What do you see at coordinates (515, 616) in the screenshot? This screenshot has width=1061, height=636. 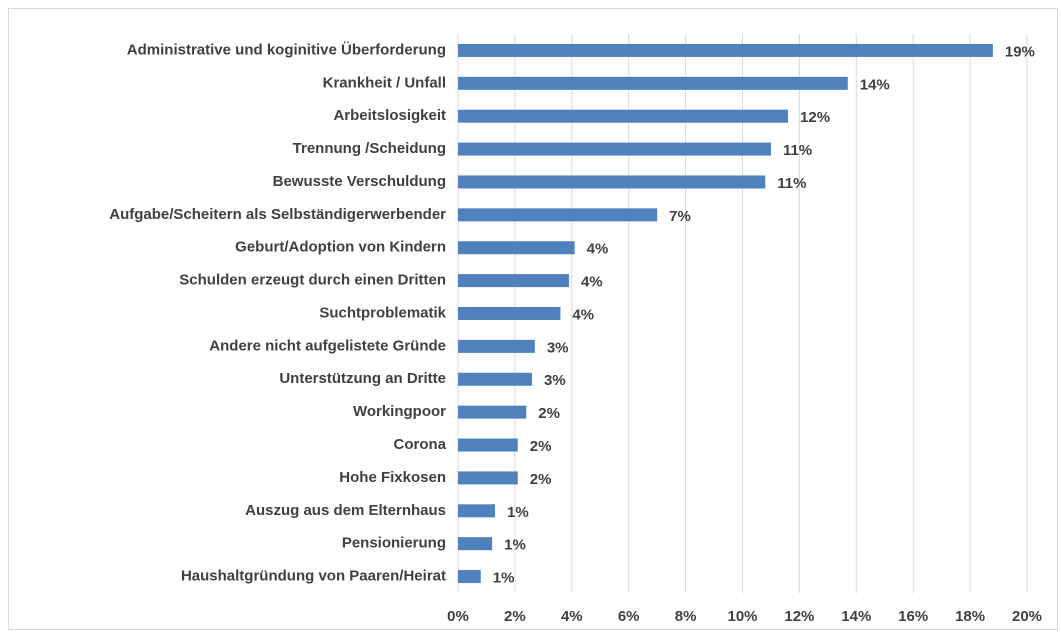 I see `x-tick-label: 2%` at bounding box center [515, 616].